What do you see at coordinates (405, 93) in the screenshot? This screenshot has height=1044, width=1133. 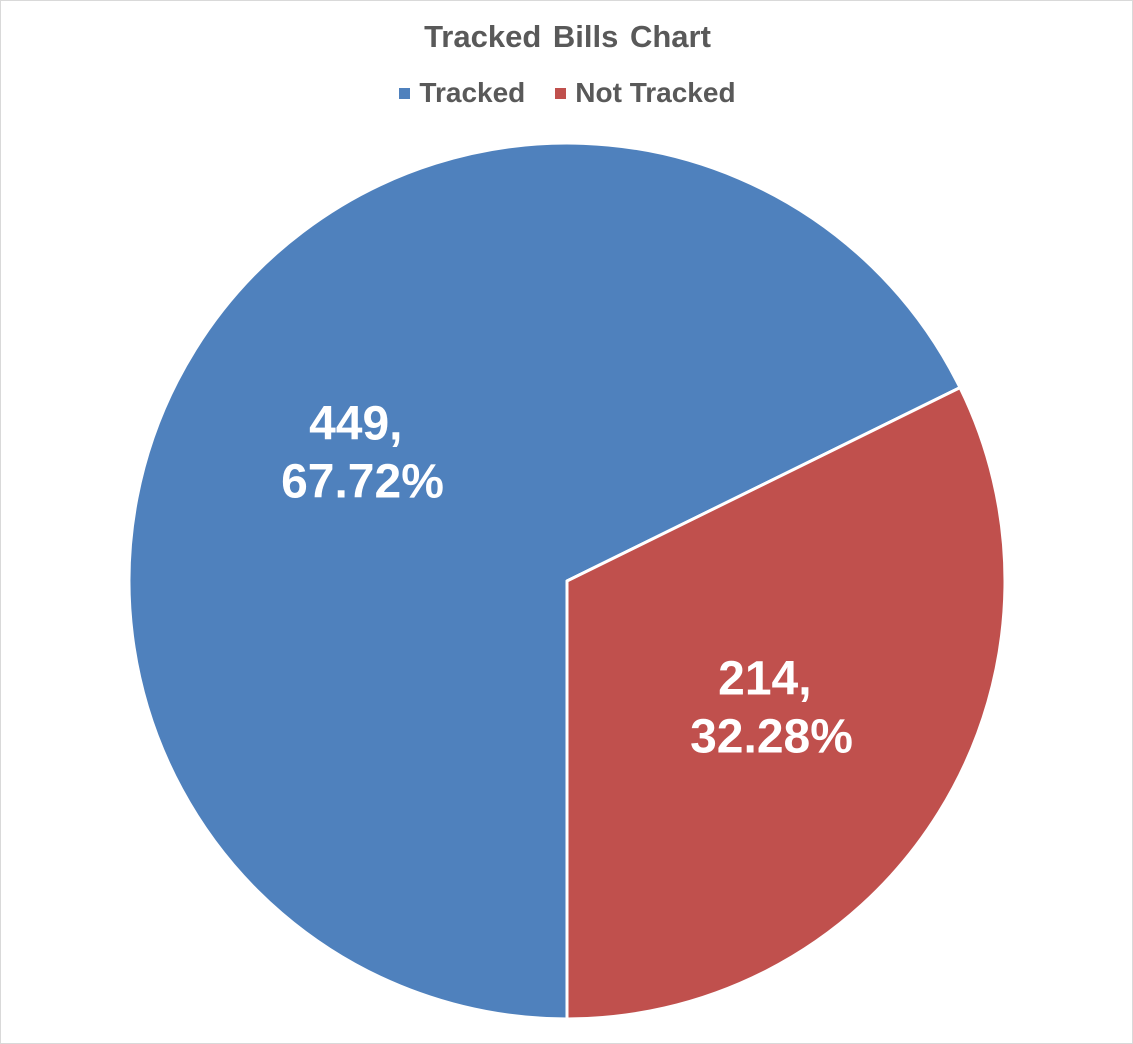 I see `legend-swatch-tracked` at bounding box center [405, 93].